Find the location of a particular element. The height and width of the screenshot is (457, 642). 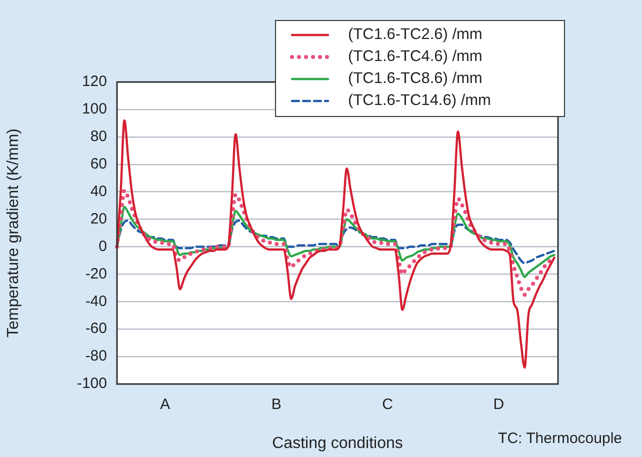

y-tick-label: -60 is located at coordinates (96, 329).